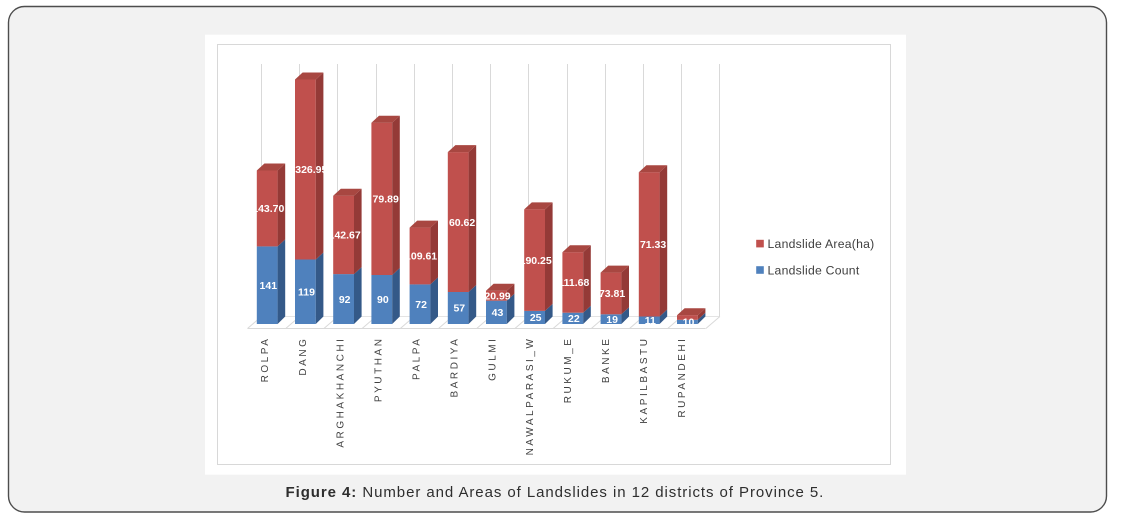 This screenshot has height=528, width=1126. Describe the element at coordinates (821, 244) in the screenshot. I see `svg-text: Landslide Area(ha)` at that location.